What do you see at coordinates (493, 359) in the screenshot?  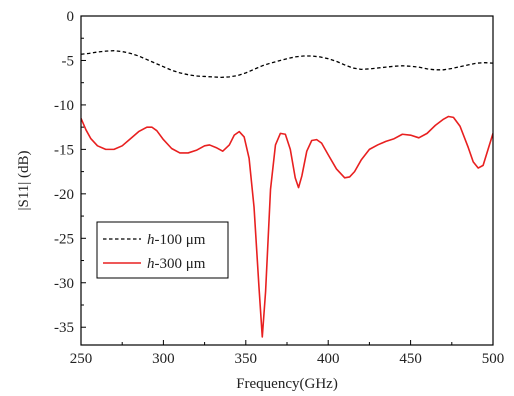 I see `x-tick-label: 500` at bounding box center [493, 359].